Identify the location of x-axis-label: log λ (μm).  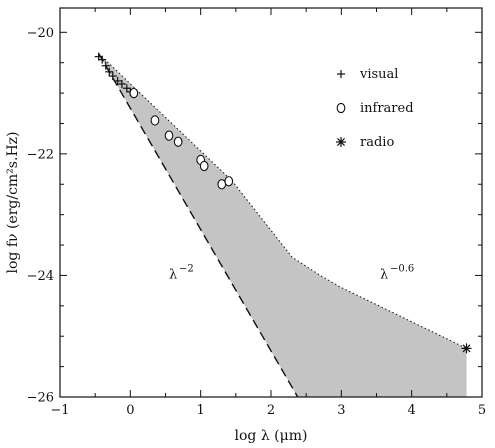
(271, 436).